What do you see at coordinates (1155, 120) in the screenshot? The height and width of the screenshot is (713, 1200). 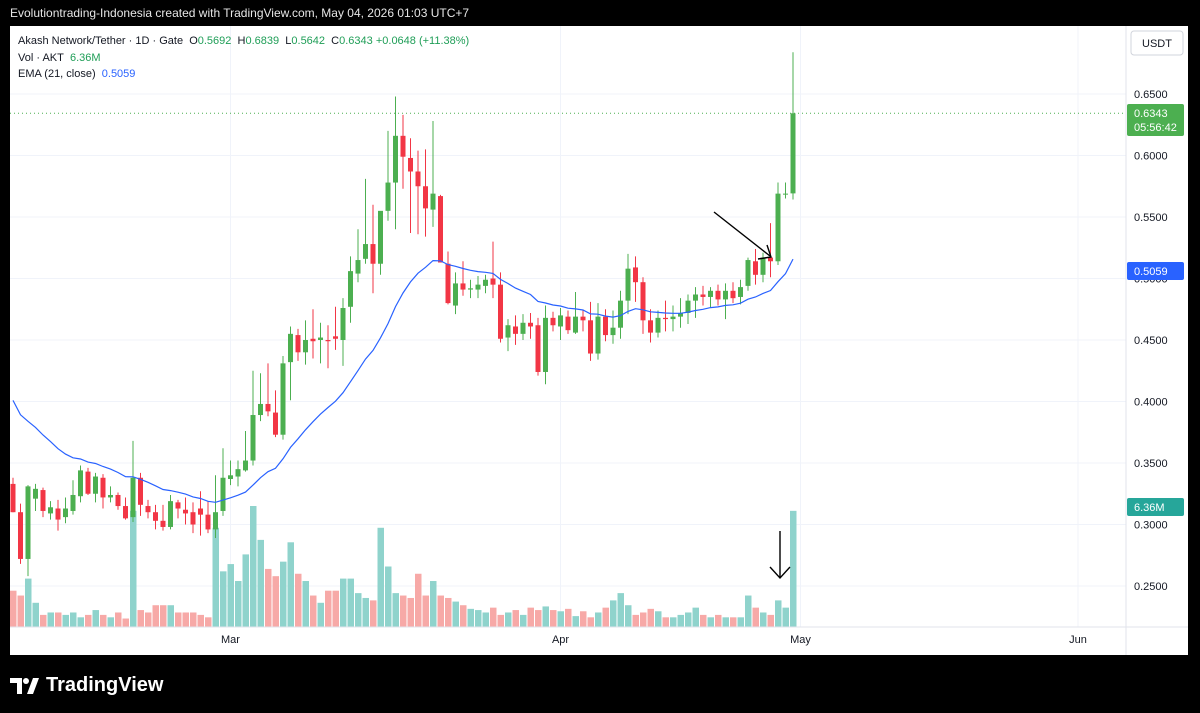 I see `last-price-badge: 0.6343 05:56:42` at bounding box center [1155, 120].